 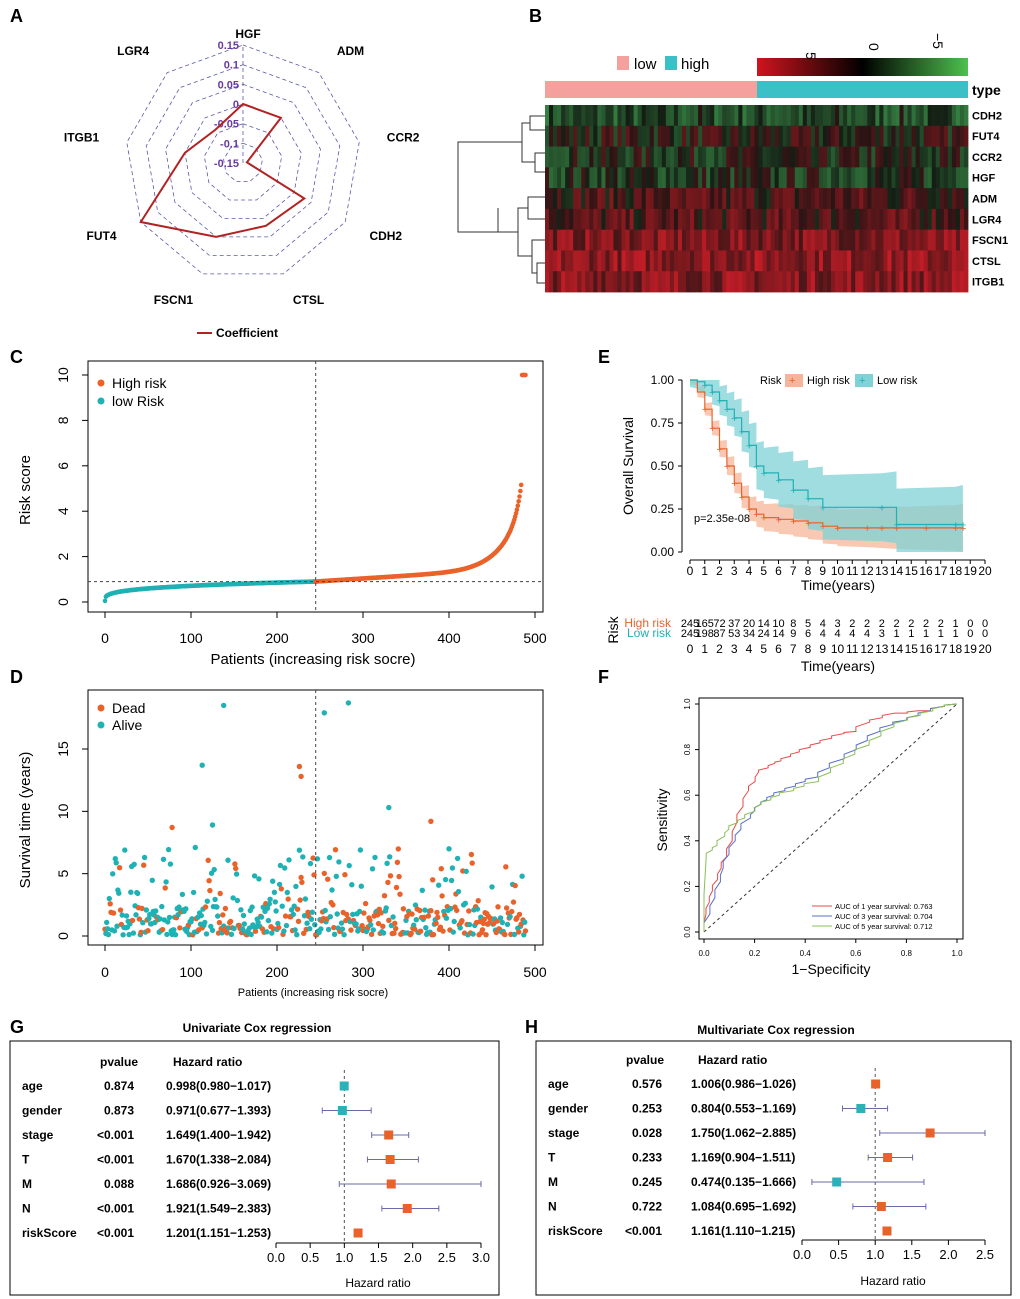 What do you see at coordinates (837, 624) in the screenshot?
I see `risk-table-cell: 3` at bounding box center [837, 624].